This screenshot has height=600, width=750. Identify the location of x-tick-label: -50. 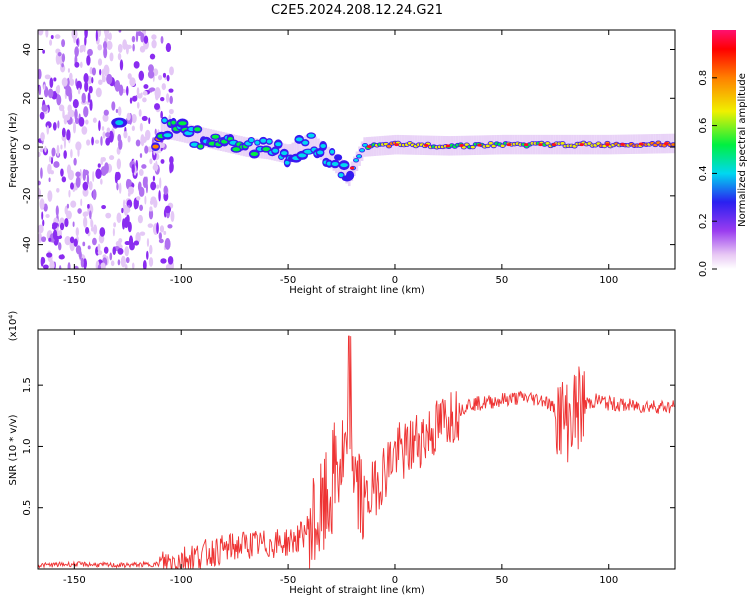
(288, 280).